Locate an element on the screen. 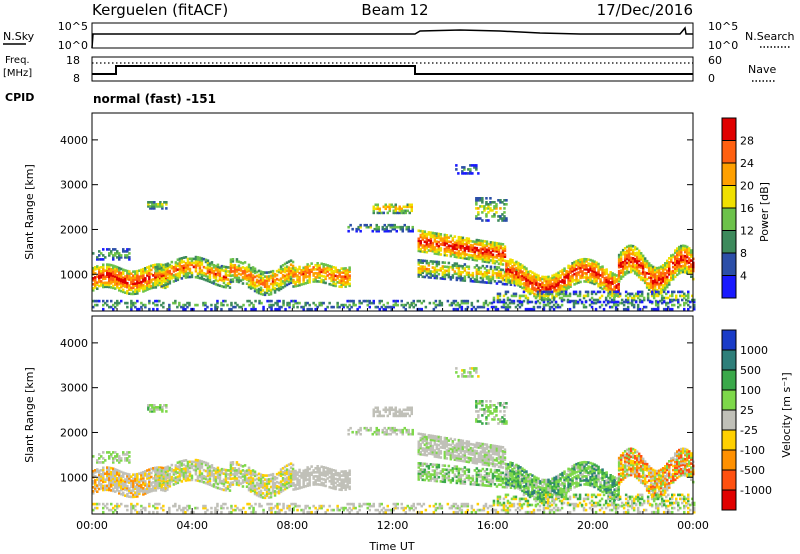 The height and width of the screenshot is (554, 800). power-cbar-tick: 4 is located at coordinates (743, 276).